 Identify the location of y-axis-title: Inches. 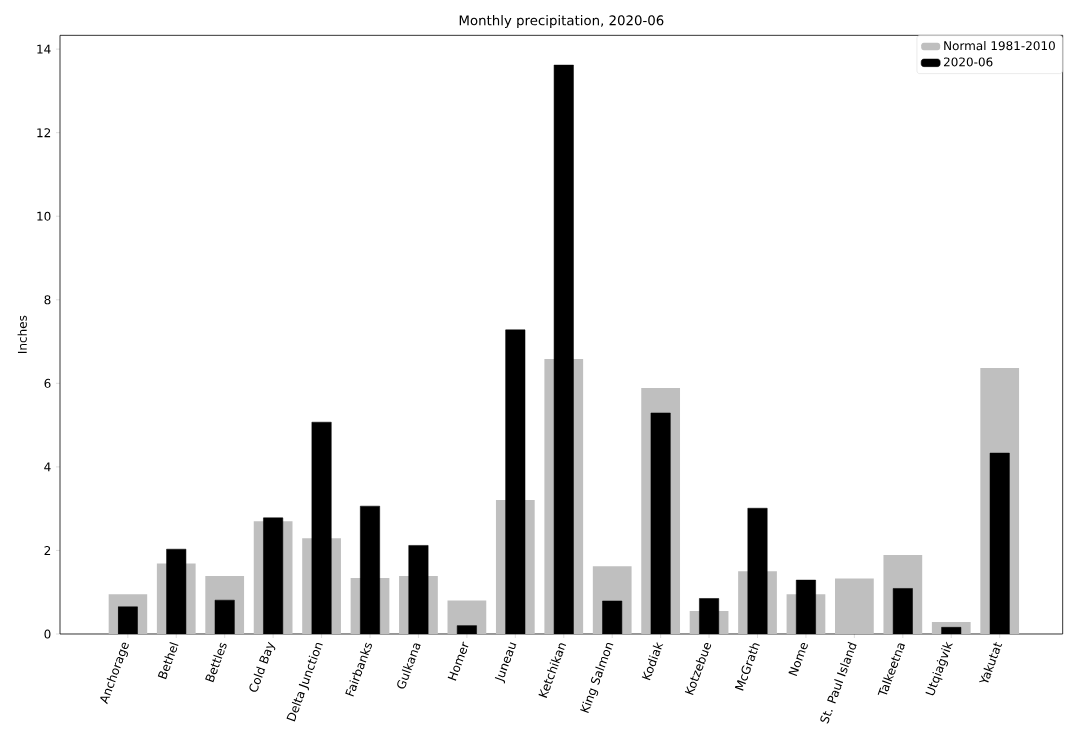
(22, 334).